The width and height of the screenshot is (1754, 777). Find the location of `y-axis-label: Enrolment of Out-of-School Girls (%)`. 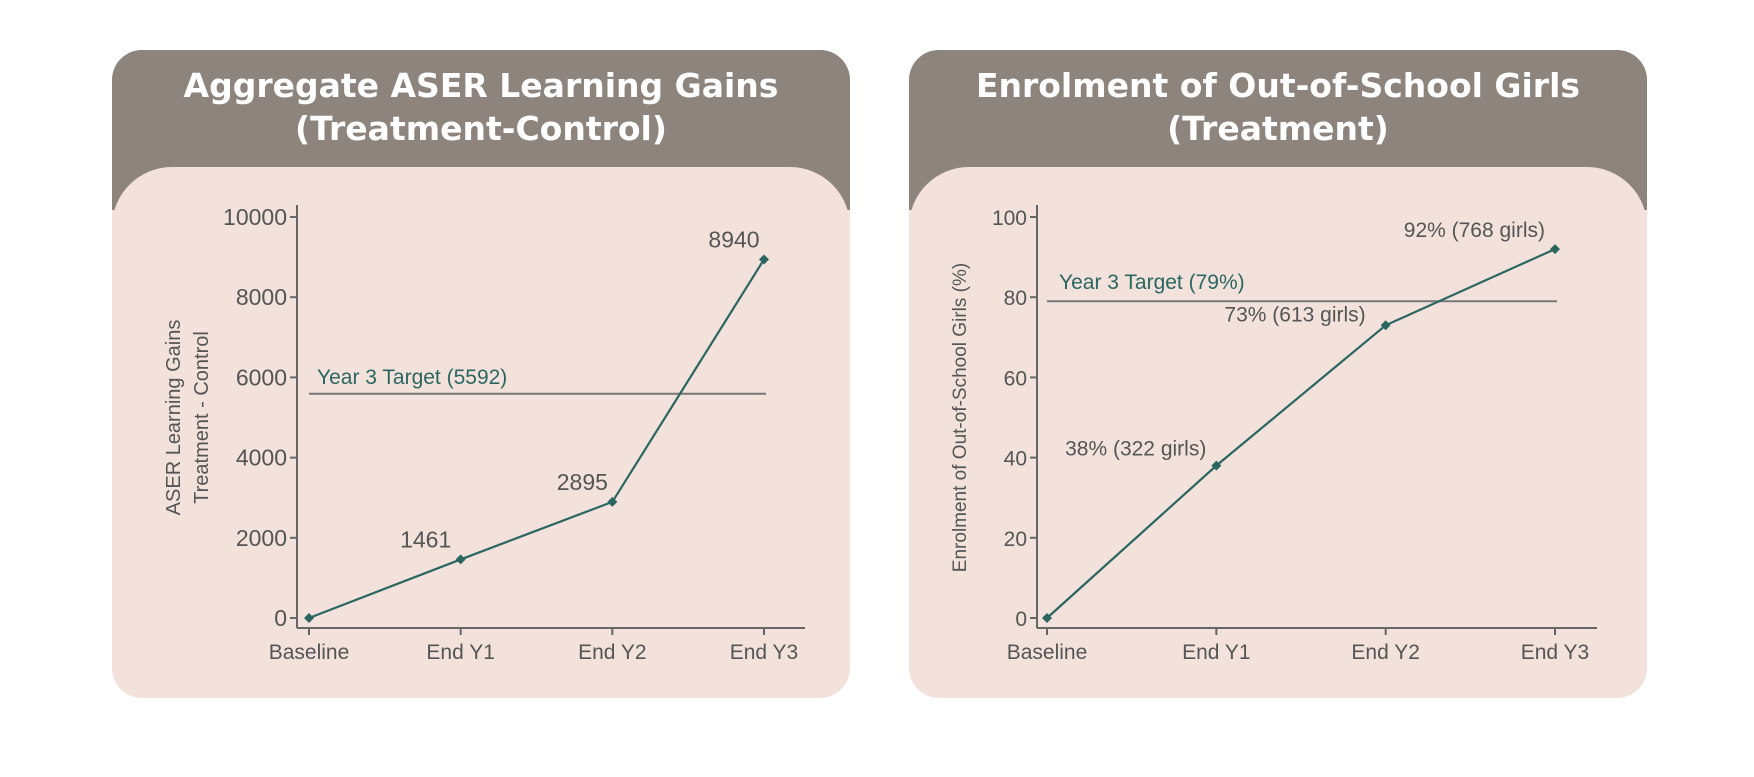

y-axis-label: Enrolment of Out-of-School Girls (%) is located at coordinates (960, 417).